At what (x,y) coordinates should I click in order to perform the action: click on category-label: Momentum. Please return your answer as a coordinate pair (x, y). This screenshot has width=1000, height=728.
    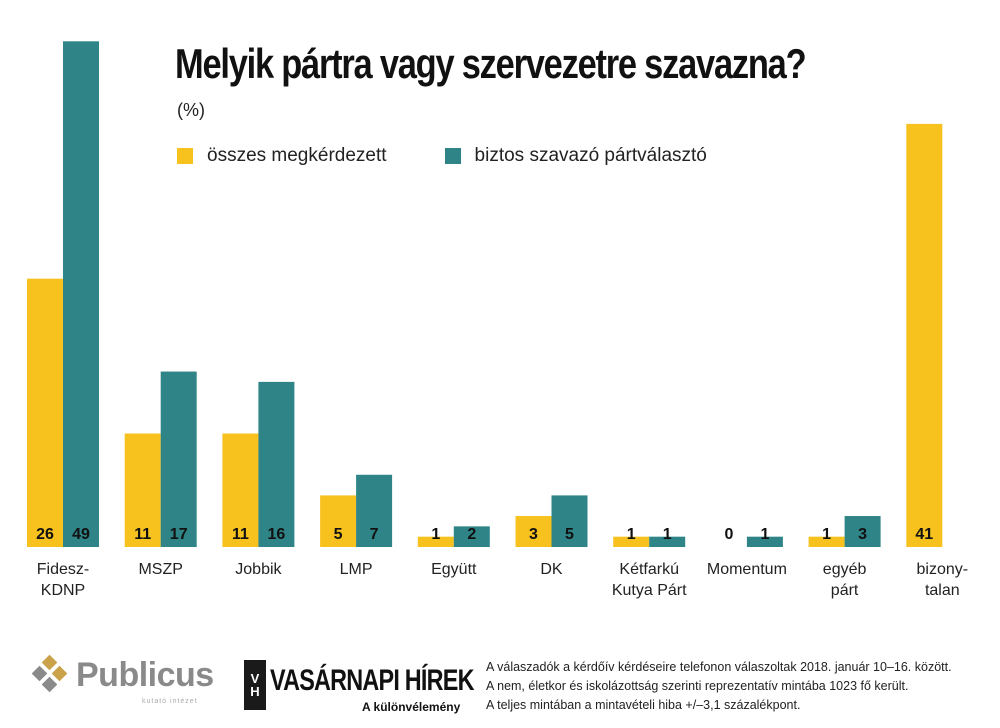
    Looking at the image, I should click on (747, 569).